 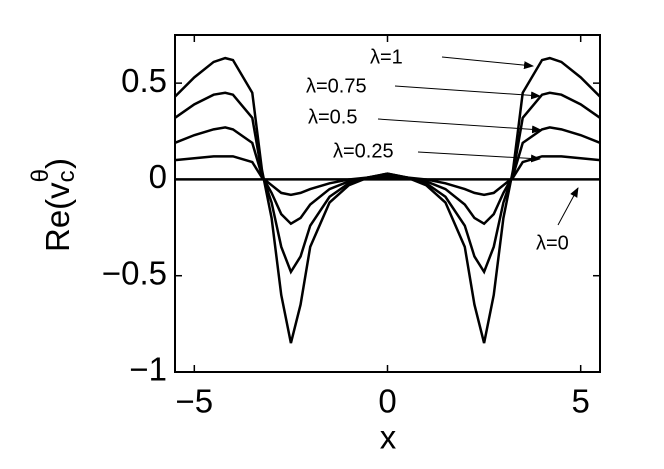 What do you see at coordinates (336, 86) in the screenshot?
I see `series-label: λ=0.75` at bounding box center [336, 86].